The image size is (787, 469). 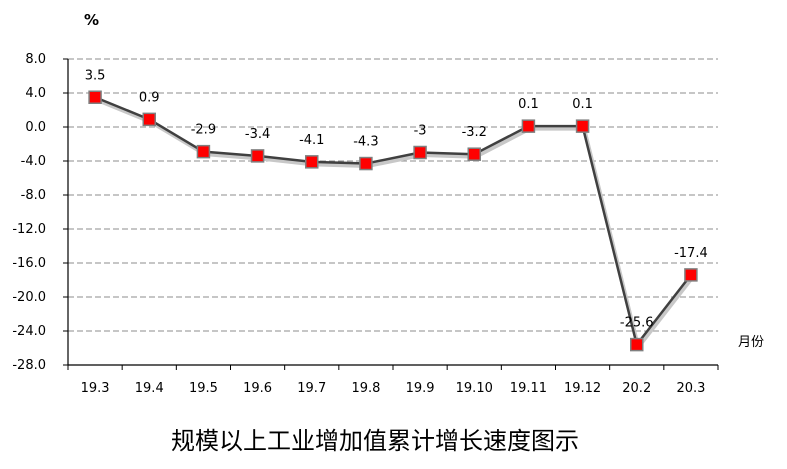 What do you see at coordinates (420, 131) in the screenshot?
I see `data-label: -3` at bounding box center [420, 131].